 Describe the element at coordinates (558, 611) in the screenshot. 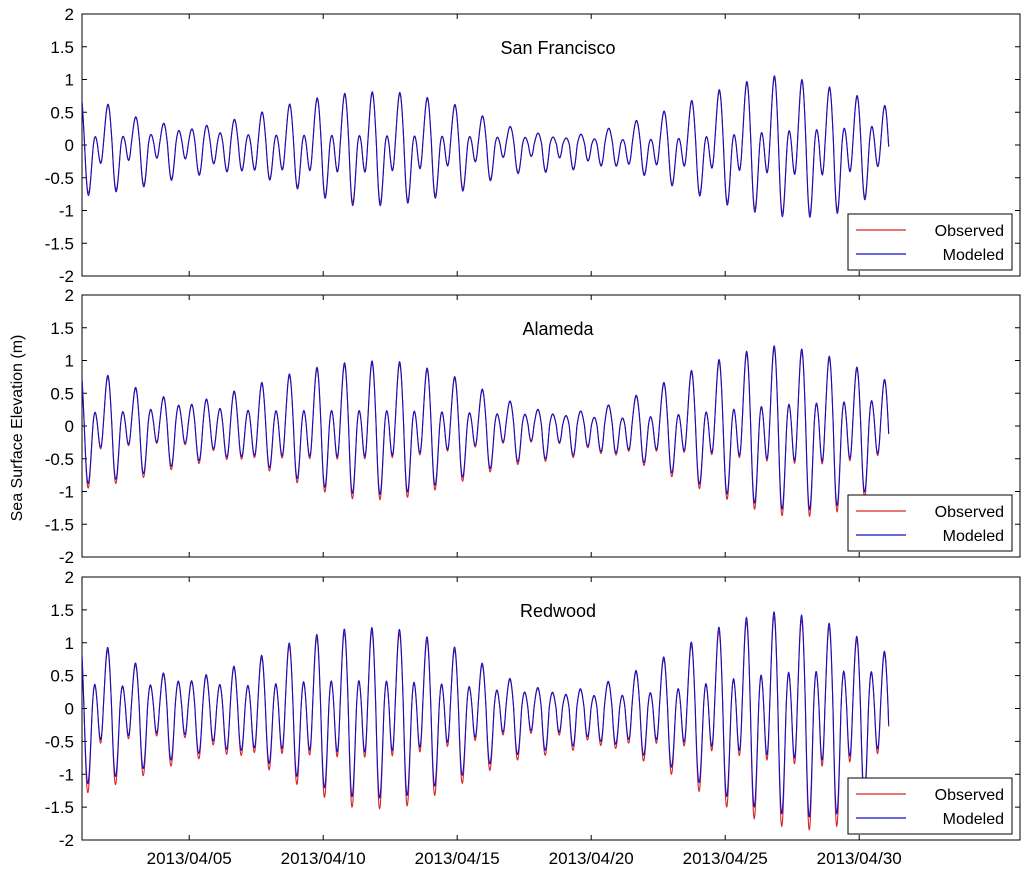

I see `panel-title: Redwood` at that location.